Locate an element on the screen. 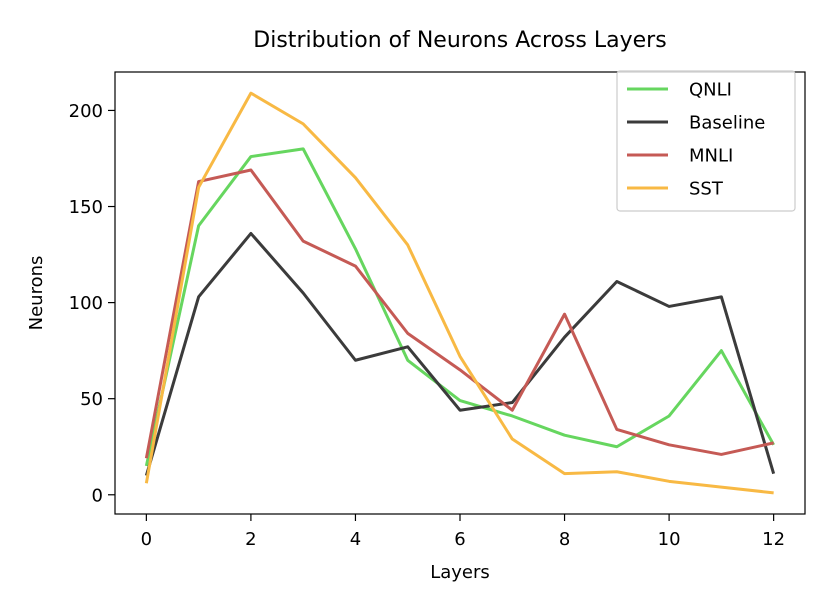  x-tick-label: 2 is located at coordinates (250, 539).